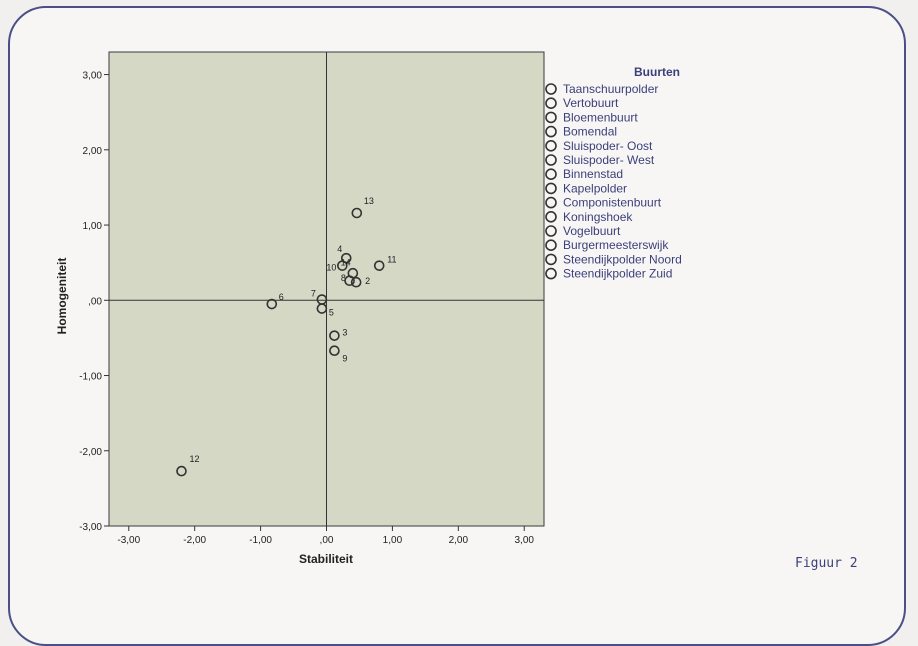  I want to click on legend-item: Burgermeesterswijk, so click(616, 245).